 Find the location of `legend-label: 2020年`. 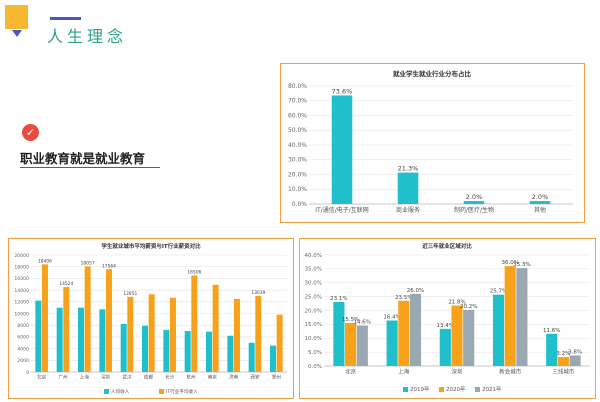

legend-label: 2020年 is located at coordinates (456, 389).